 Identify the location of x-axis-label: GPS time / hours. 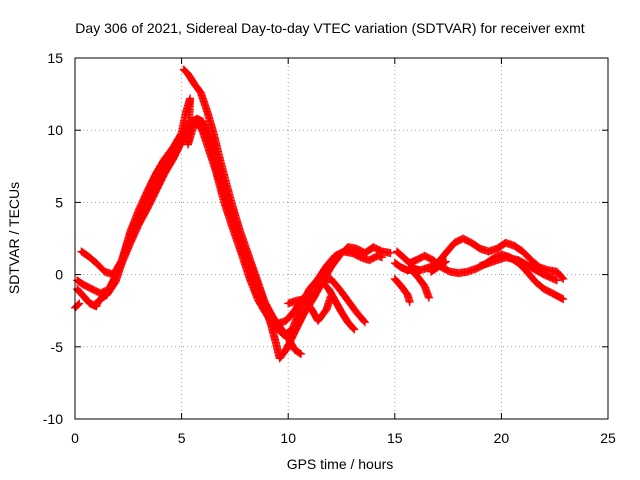
(340, 464).